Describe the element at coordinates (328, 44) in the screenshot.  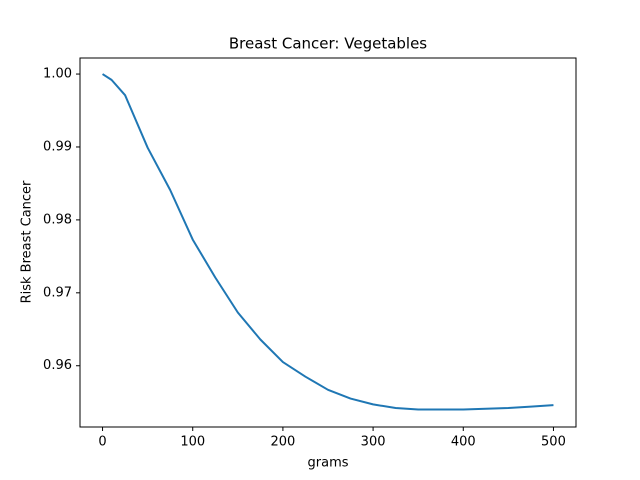
I see `chart-title: Breast Cancer: Vegetables` at that location.